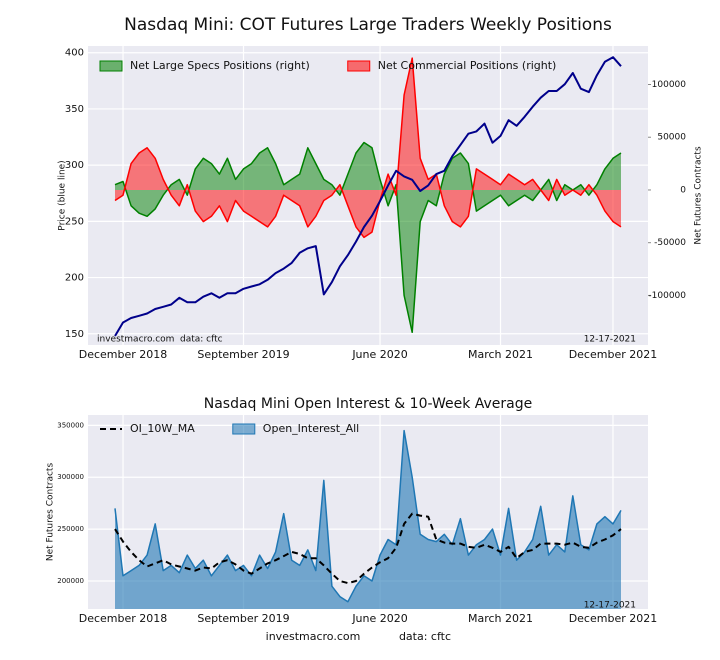 This screenshot has height=660, width=720. I want to click on legend-label: Net Commercial Positions (right), so click(467, 65).